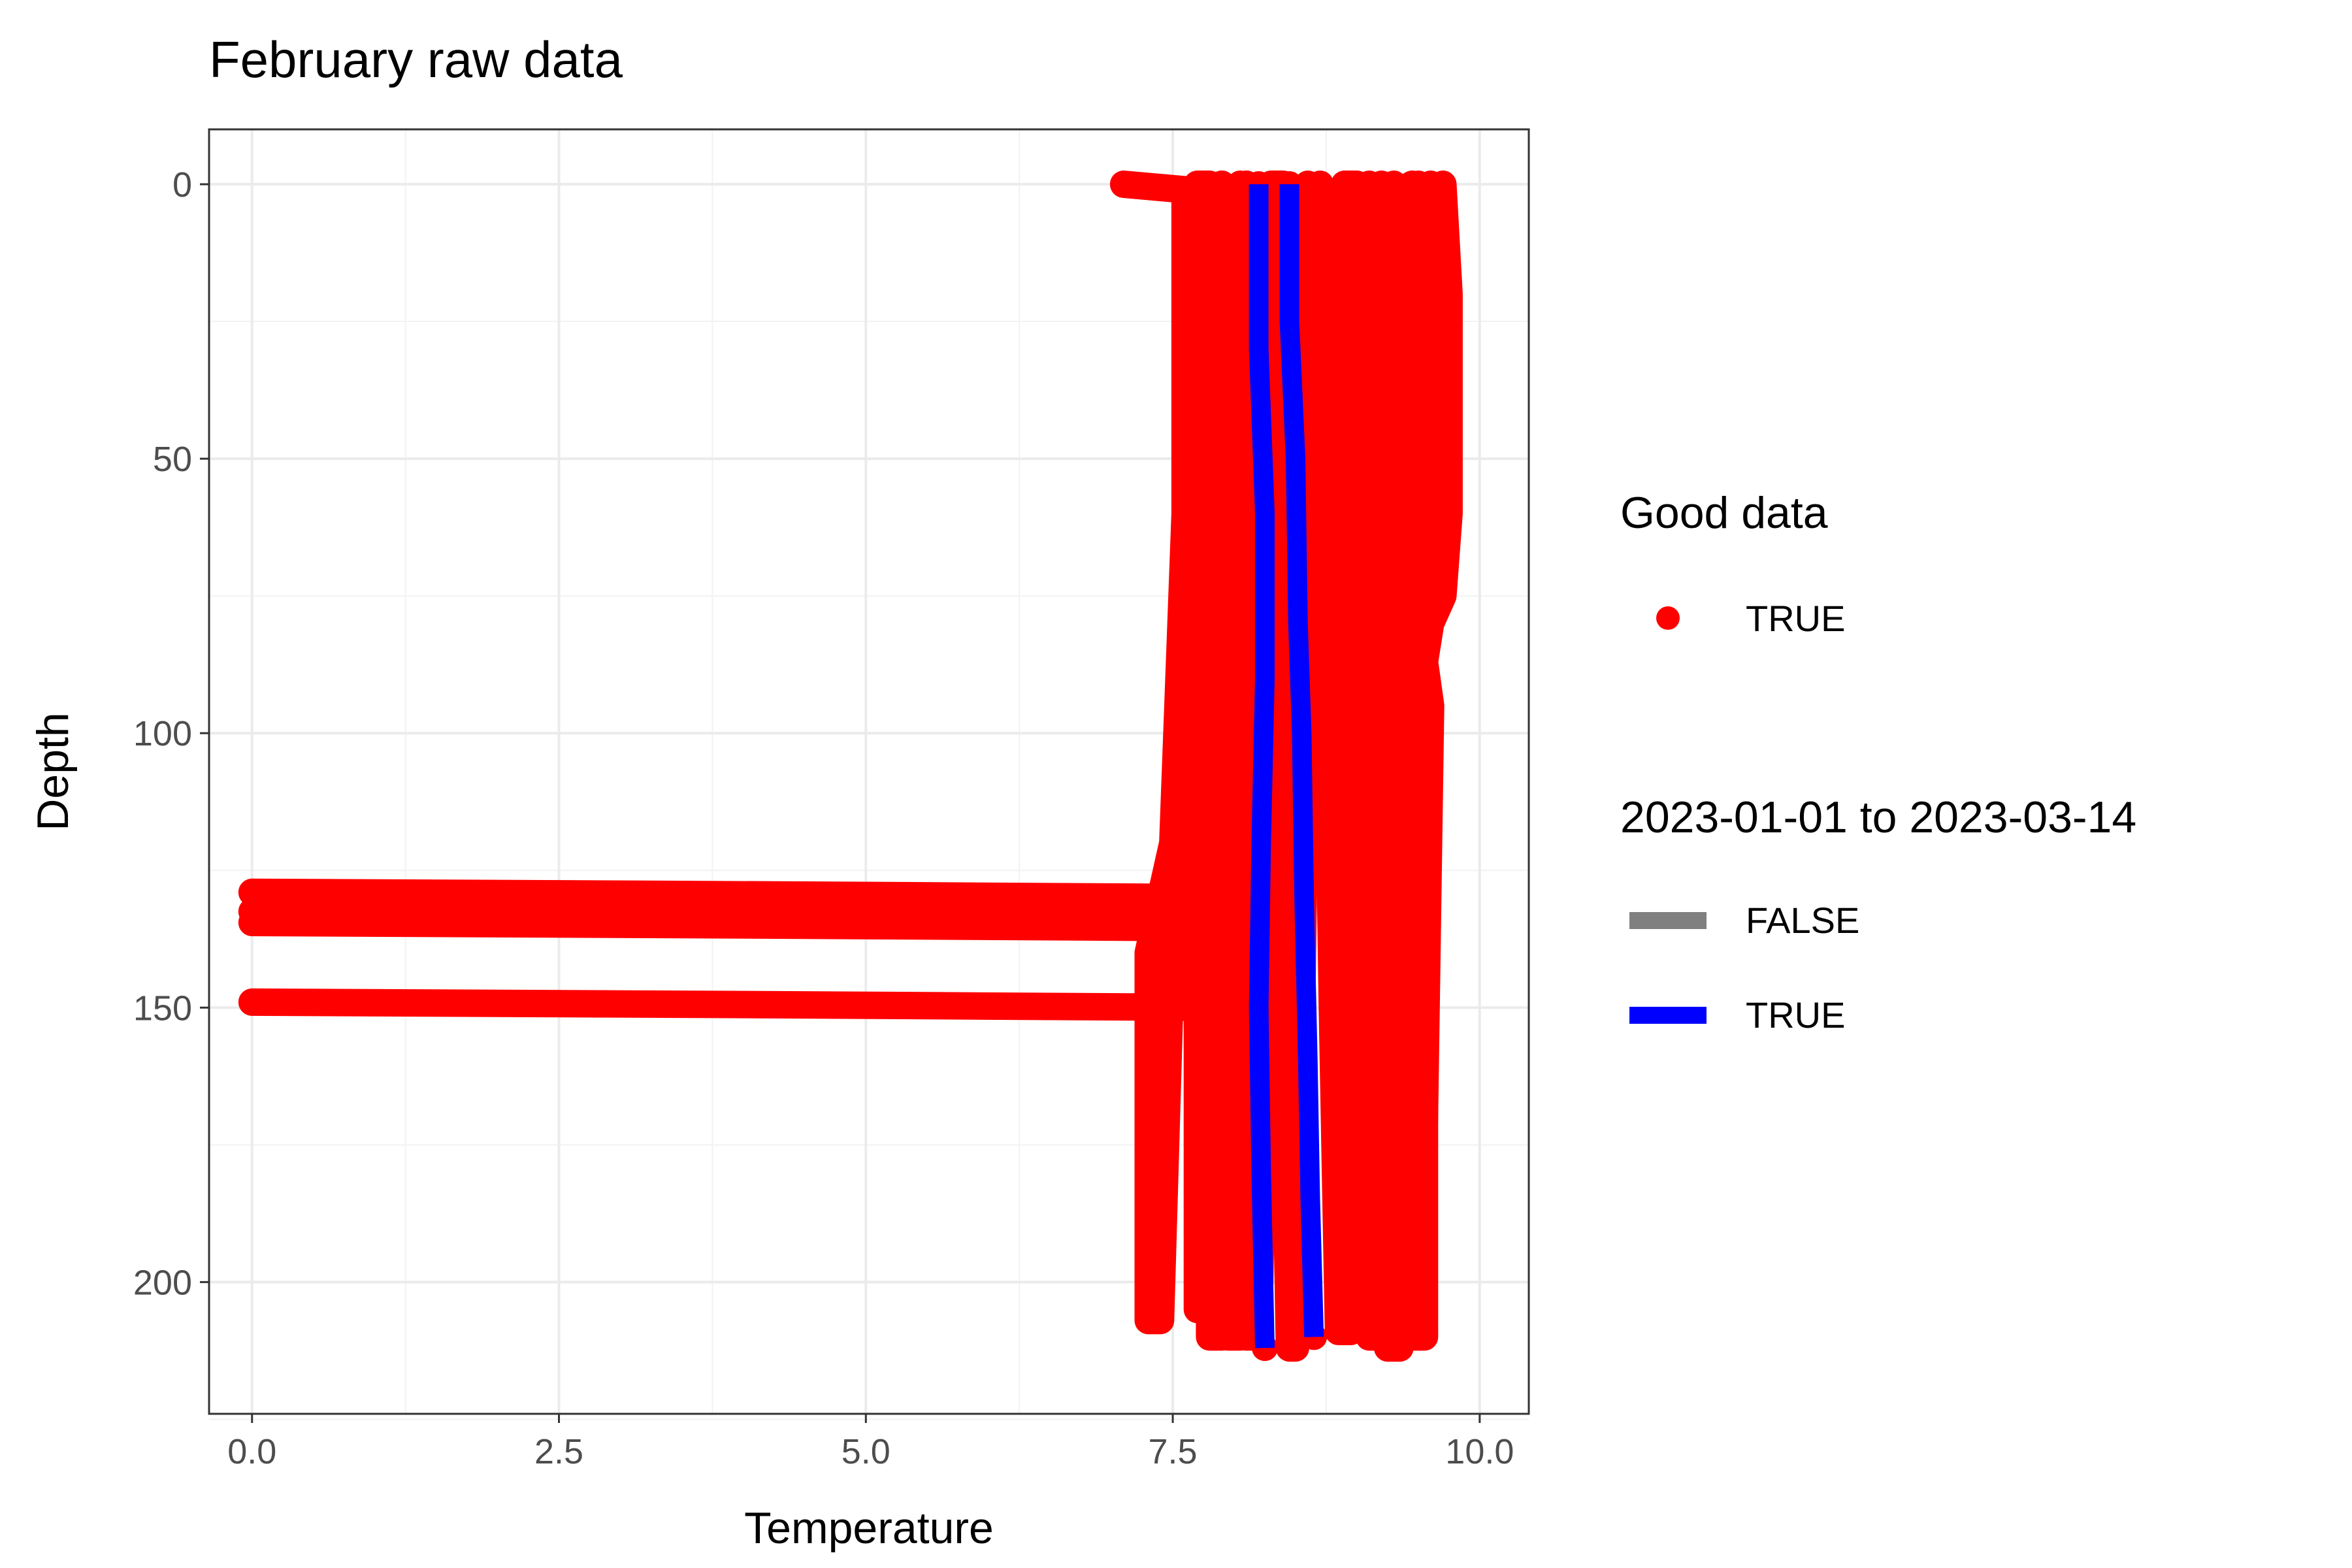 This screenshot has height=1568, width=2352. Describe the element at coordinates (1732, 563) in the screenshot. I see `legend-good-data: Good data TRUE` at that location.